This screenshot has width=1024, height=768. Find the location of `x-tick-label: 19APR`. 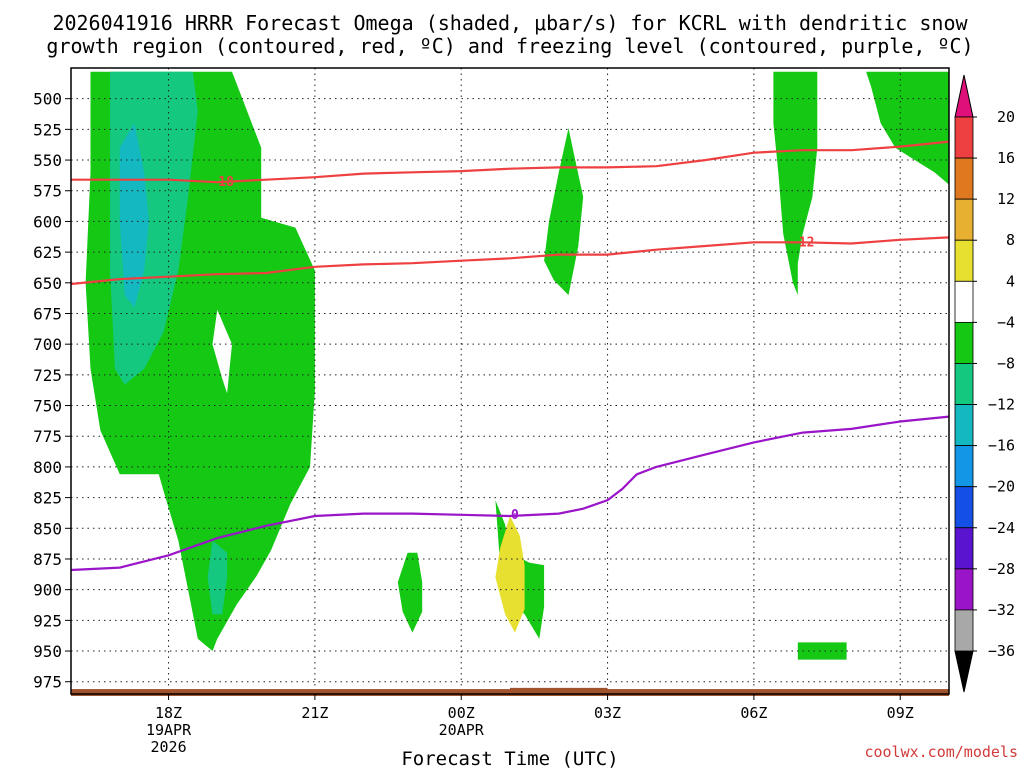

x-tick-label: 19APR is located at coordinates (169, 730).